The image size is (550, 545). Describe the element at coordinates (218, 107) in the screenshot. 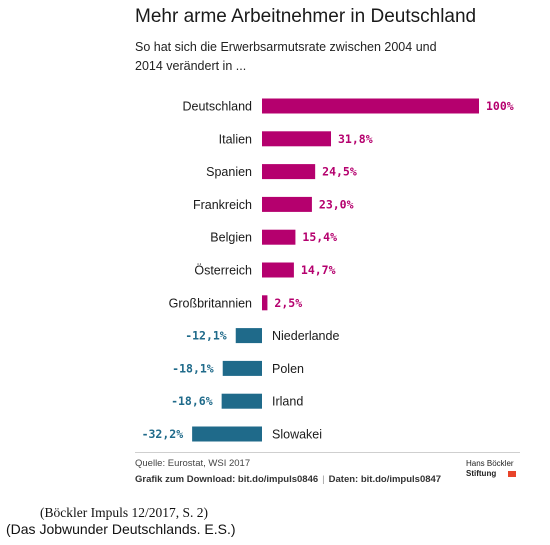

I see `category-label-deutschland: Deutschland` at that location.